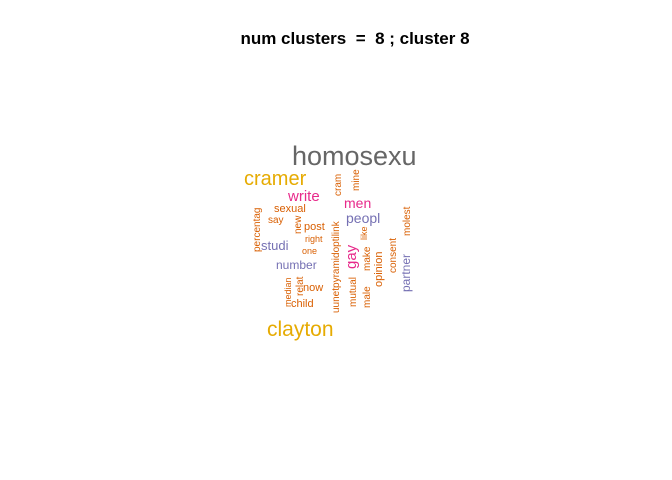  What do you see at coordinates (336, 266) in the screenshot?
I see `word-uunetpyramidoptilink: uunetpyramidoptilink` at bounding box center [336, 266].